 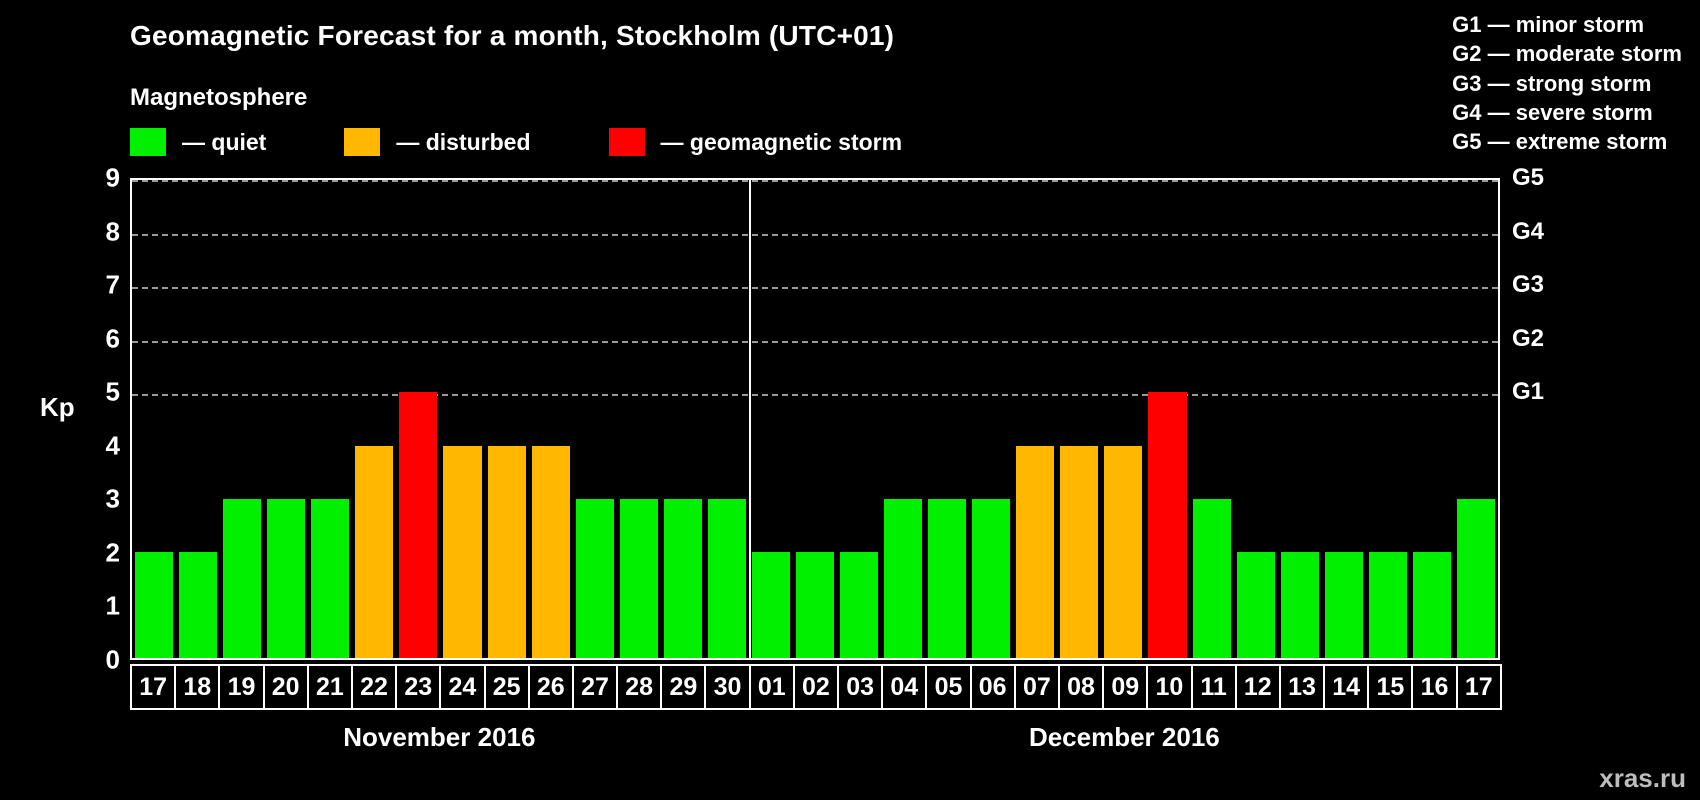 What do you see at coordinates (1081, 687) in the screenshot?
I see `day-label-21: 08` at bounding box center [1081, 687].